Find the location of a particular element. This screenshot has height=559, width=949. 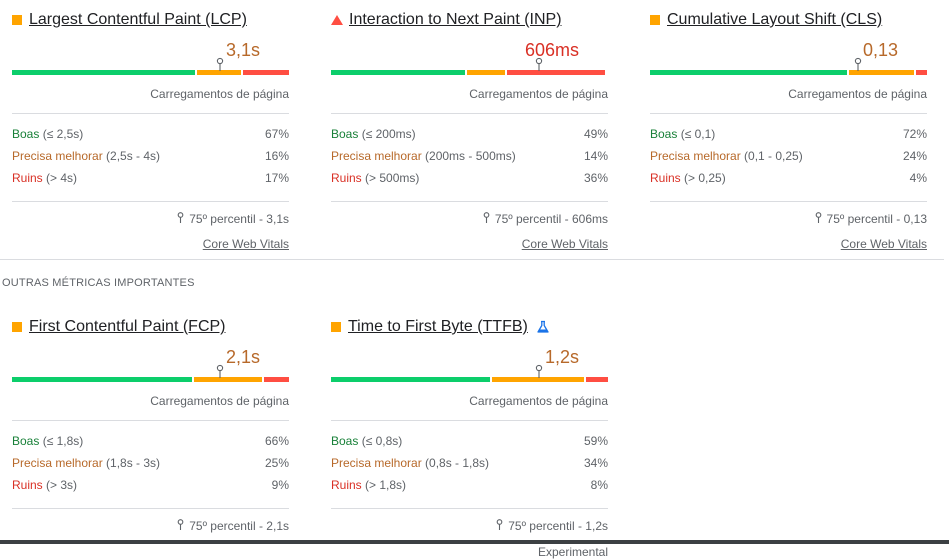

metric-title-lcp: Largest Contentful Paint (LCP) is located at coordinates (138, 19).